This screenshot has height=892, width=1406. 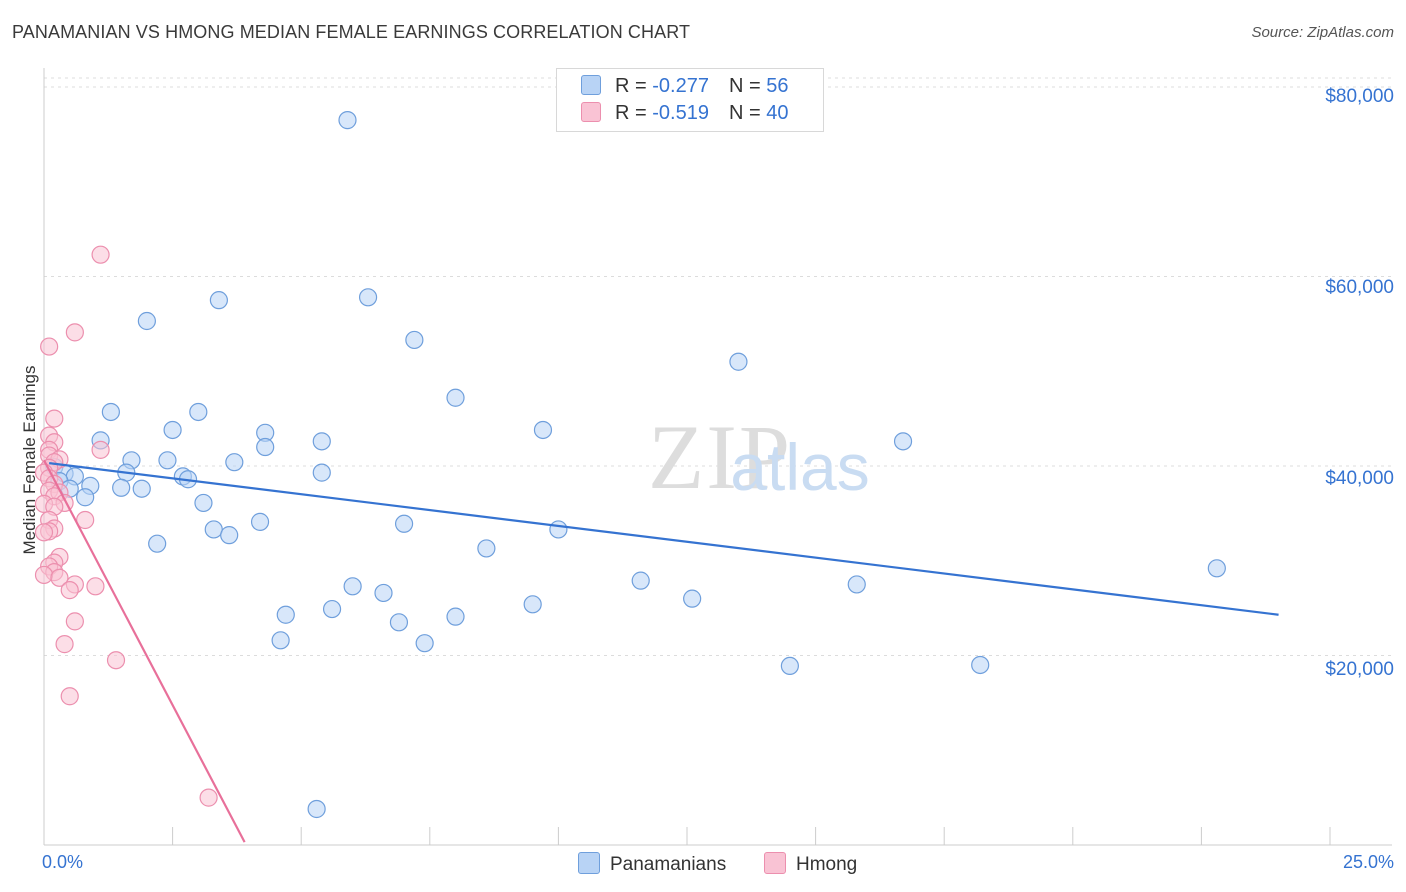 I want to click on legend-swatch-blue, so click(x=591, y=85).